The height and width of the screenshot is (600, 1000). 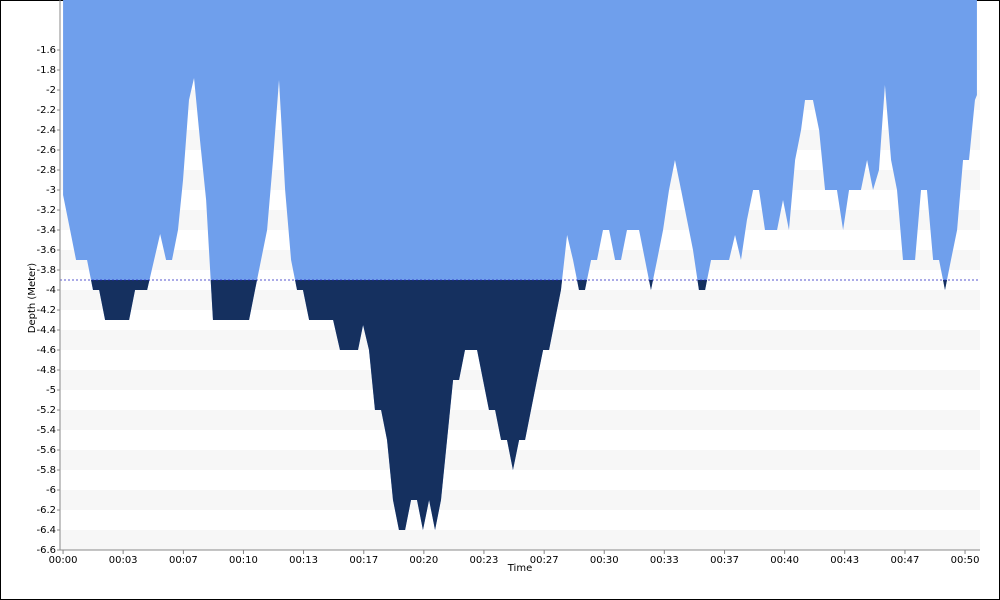 I want to click on y-tick-label: -3, so click(x=51, y=190).